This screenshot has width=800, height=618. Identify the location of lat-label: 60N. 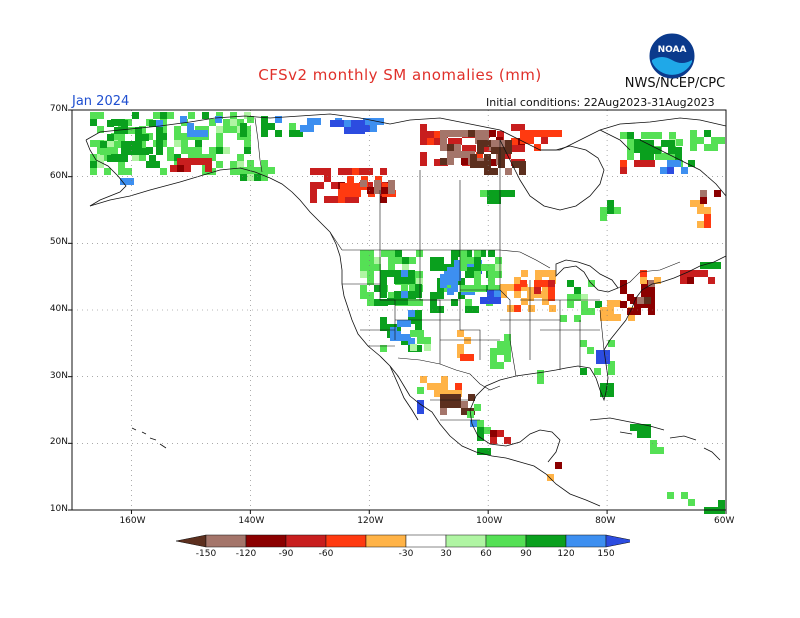
(58, 175).